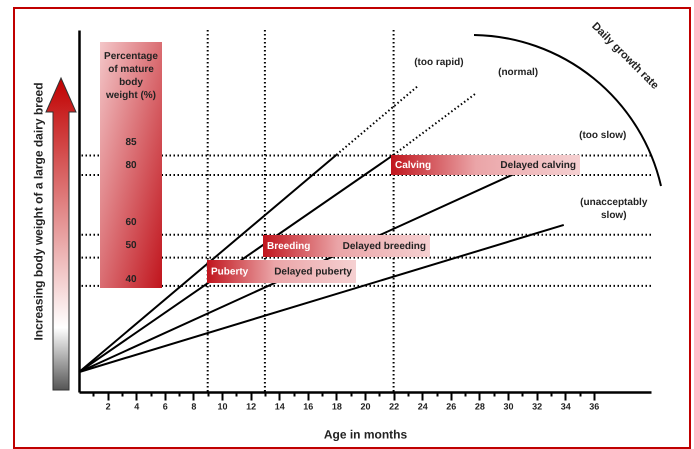 The height and width of the screenshot is (449, 694). Describe the element at coordinates (337, 407) in the screenshot. I see `x-tick-label: 18` at that location.